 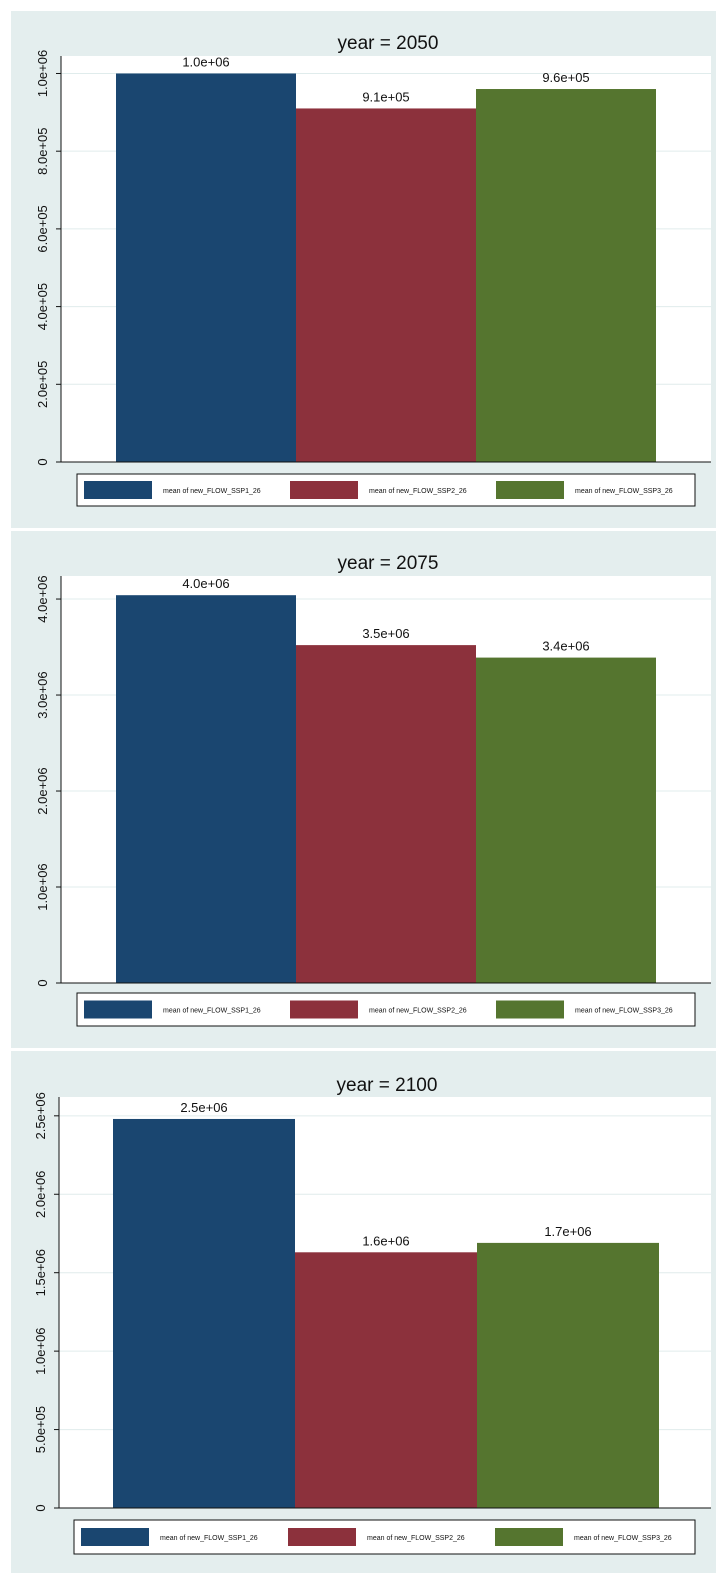 What do you see at coordinates (40, 1272) in the screenshot?
I see `y-tick-label: 1.5e+06` at bounding box center [40, 1272].